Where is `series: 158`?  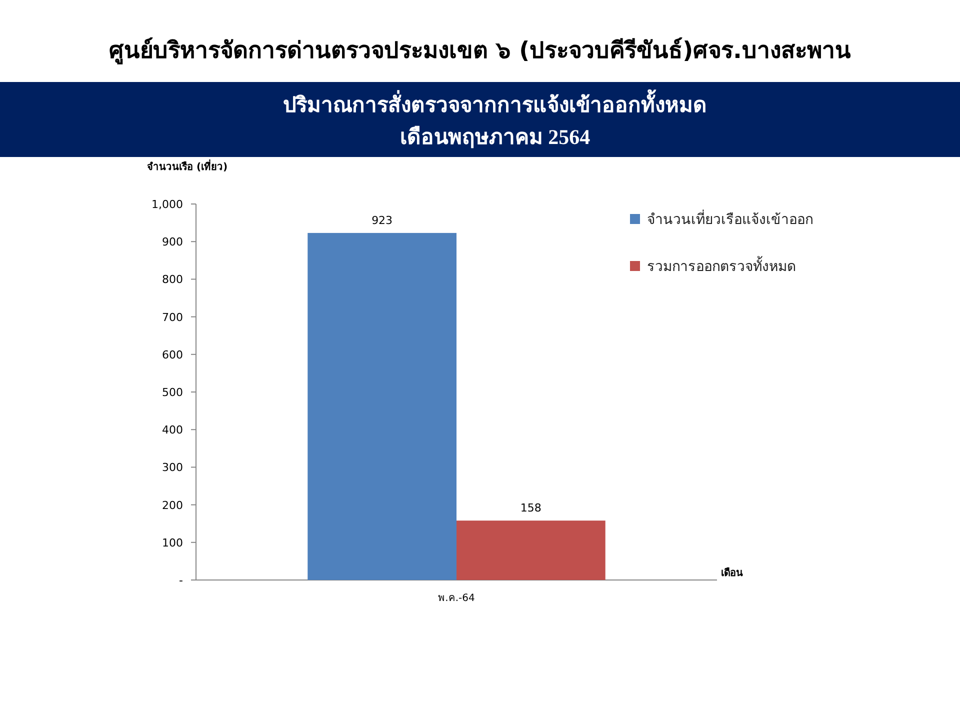 series: 158 is located at coordinates (531, 541).